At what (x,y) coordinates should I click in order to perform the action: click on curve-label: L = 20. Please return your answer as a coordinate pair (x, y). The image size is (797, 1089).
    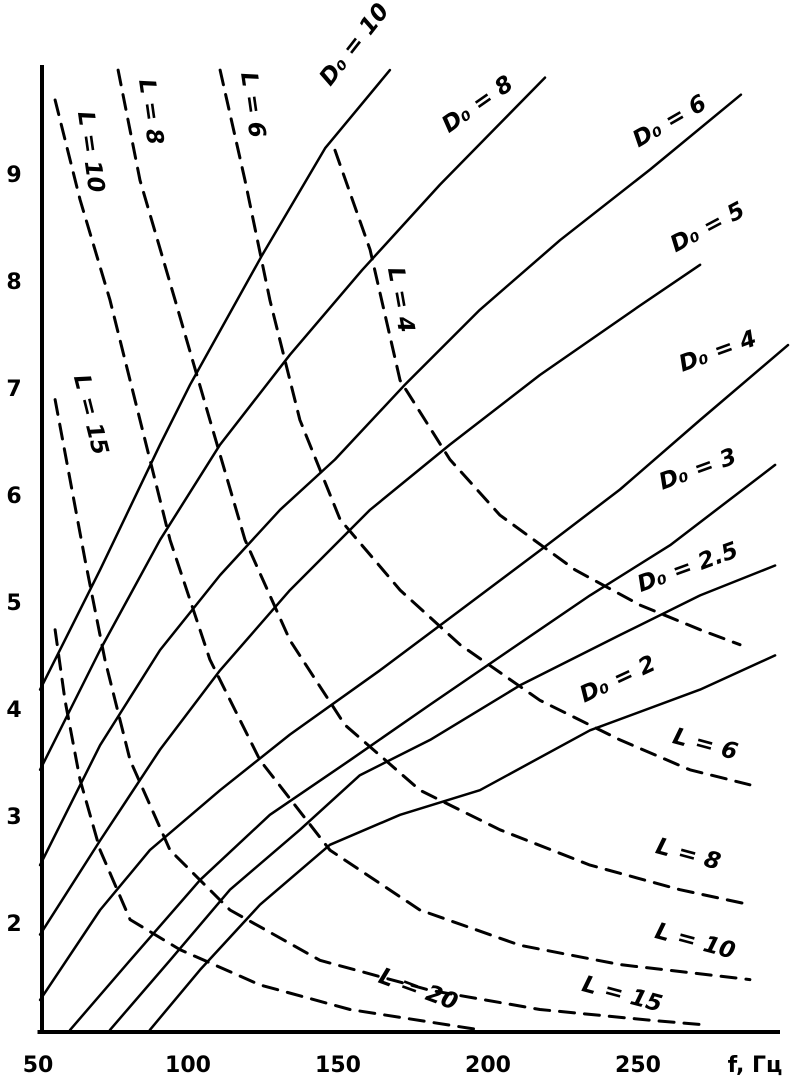
    Looking at the image, I should click on (418, 989).